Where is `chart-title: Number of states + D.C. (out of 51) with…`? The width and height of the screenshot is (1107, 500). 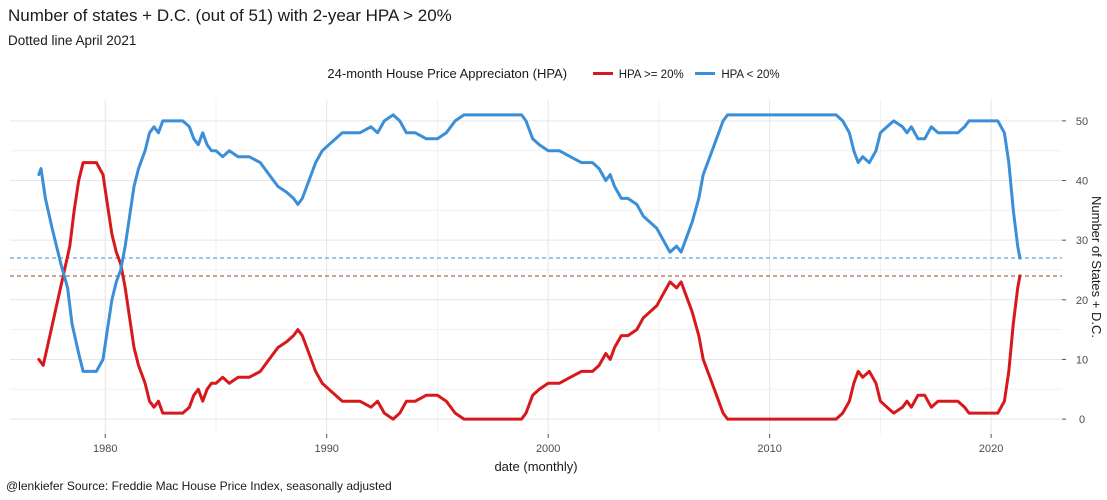
chart-title: Number of states + D.C. (out of 51) with… is located at coordinates (230, 15).